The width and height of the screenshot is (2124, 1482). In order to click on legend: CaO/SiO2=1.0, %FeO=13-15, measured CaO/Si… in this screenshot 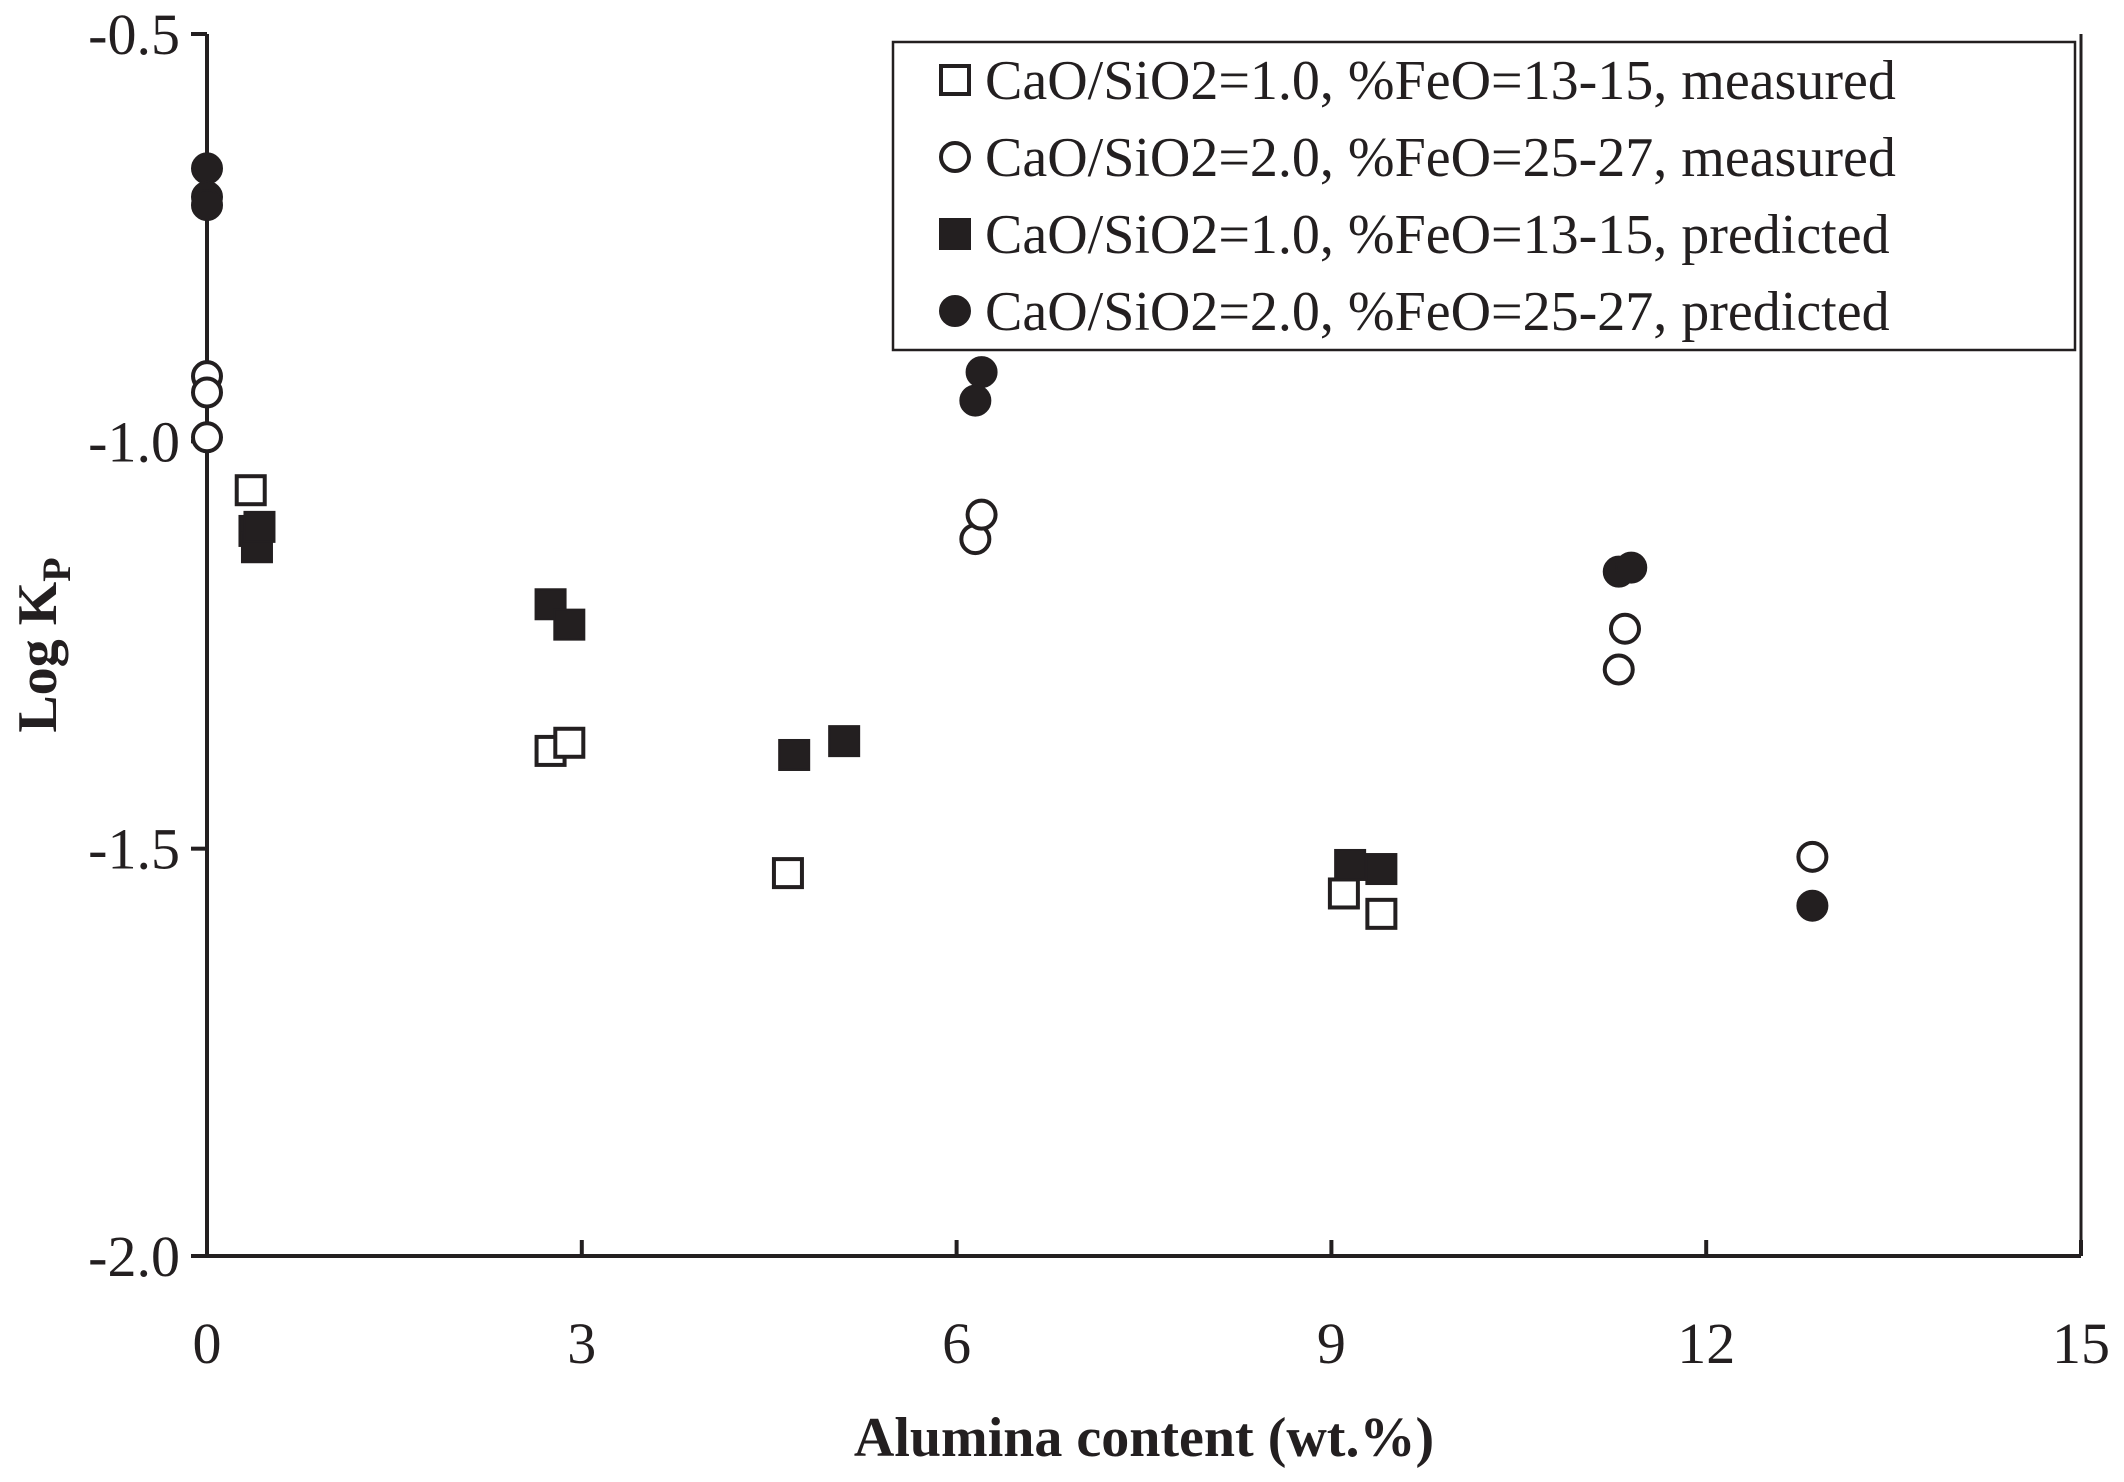, I will do `click(1484, 196)`.